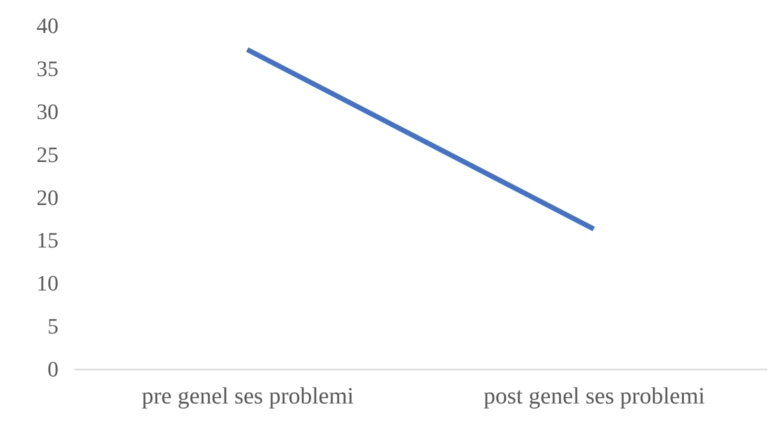 The width and height of the screenshot is (776, 439). What do you see at coordinates (47, 68) in the screenshot?
I see `y-tick-label: 35` at bounding box center [47, 68].